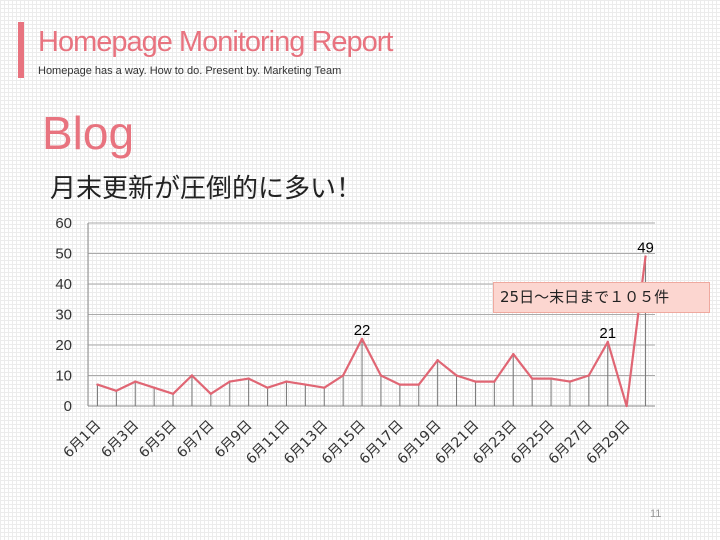 The width and height of the screenshot is (720, 540). I want to click on y-tick-label: 30, so click(63, 315).